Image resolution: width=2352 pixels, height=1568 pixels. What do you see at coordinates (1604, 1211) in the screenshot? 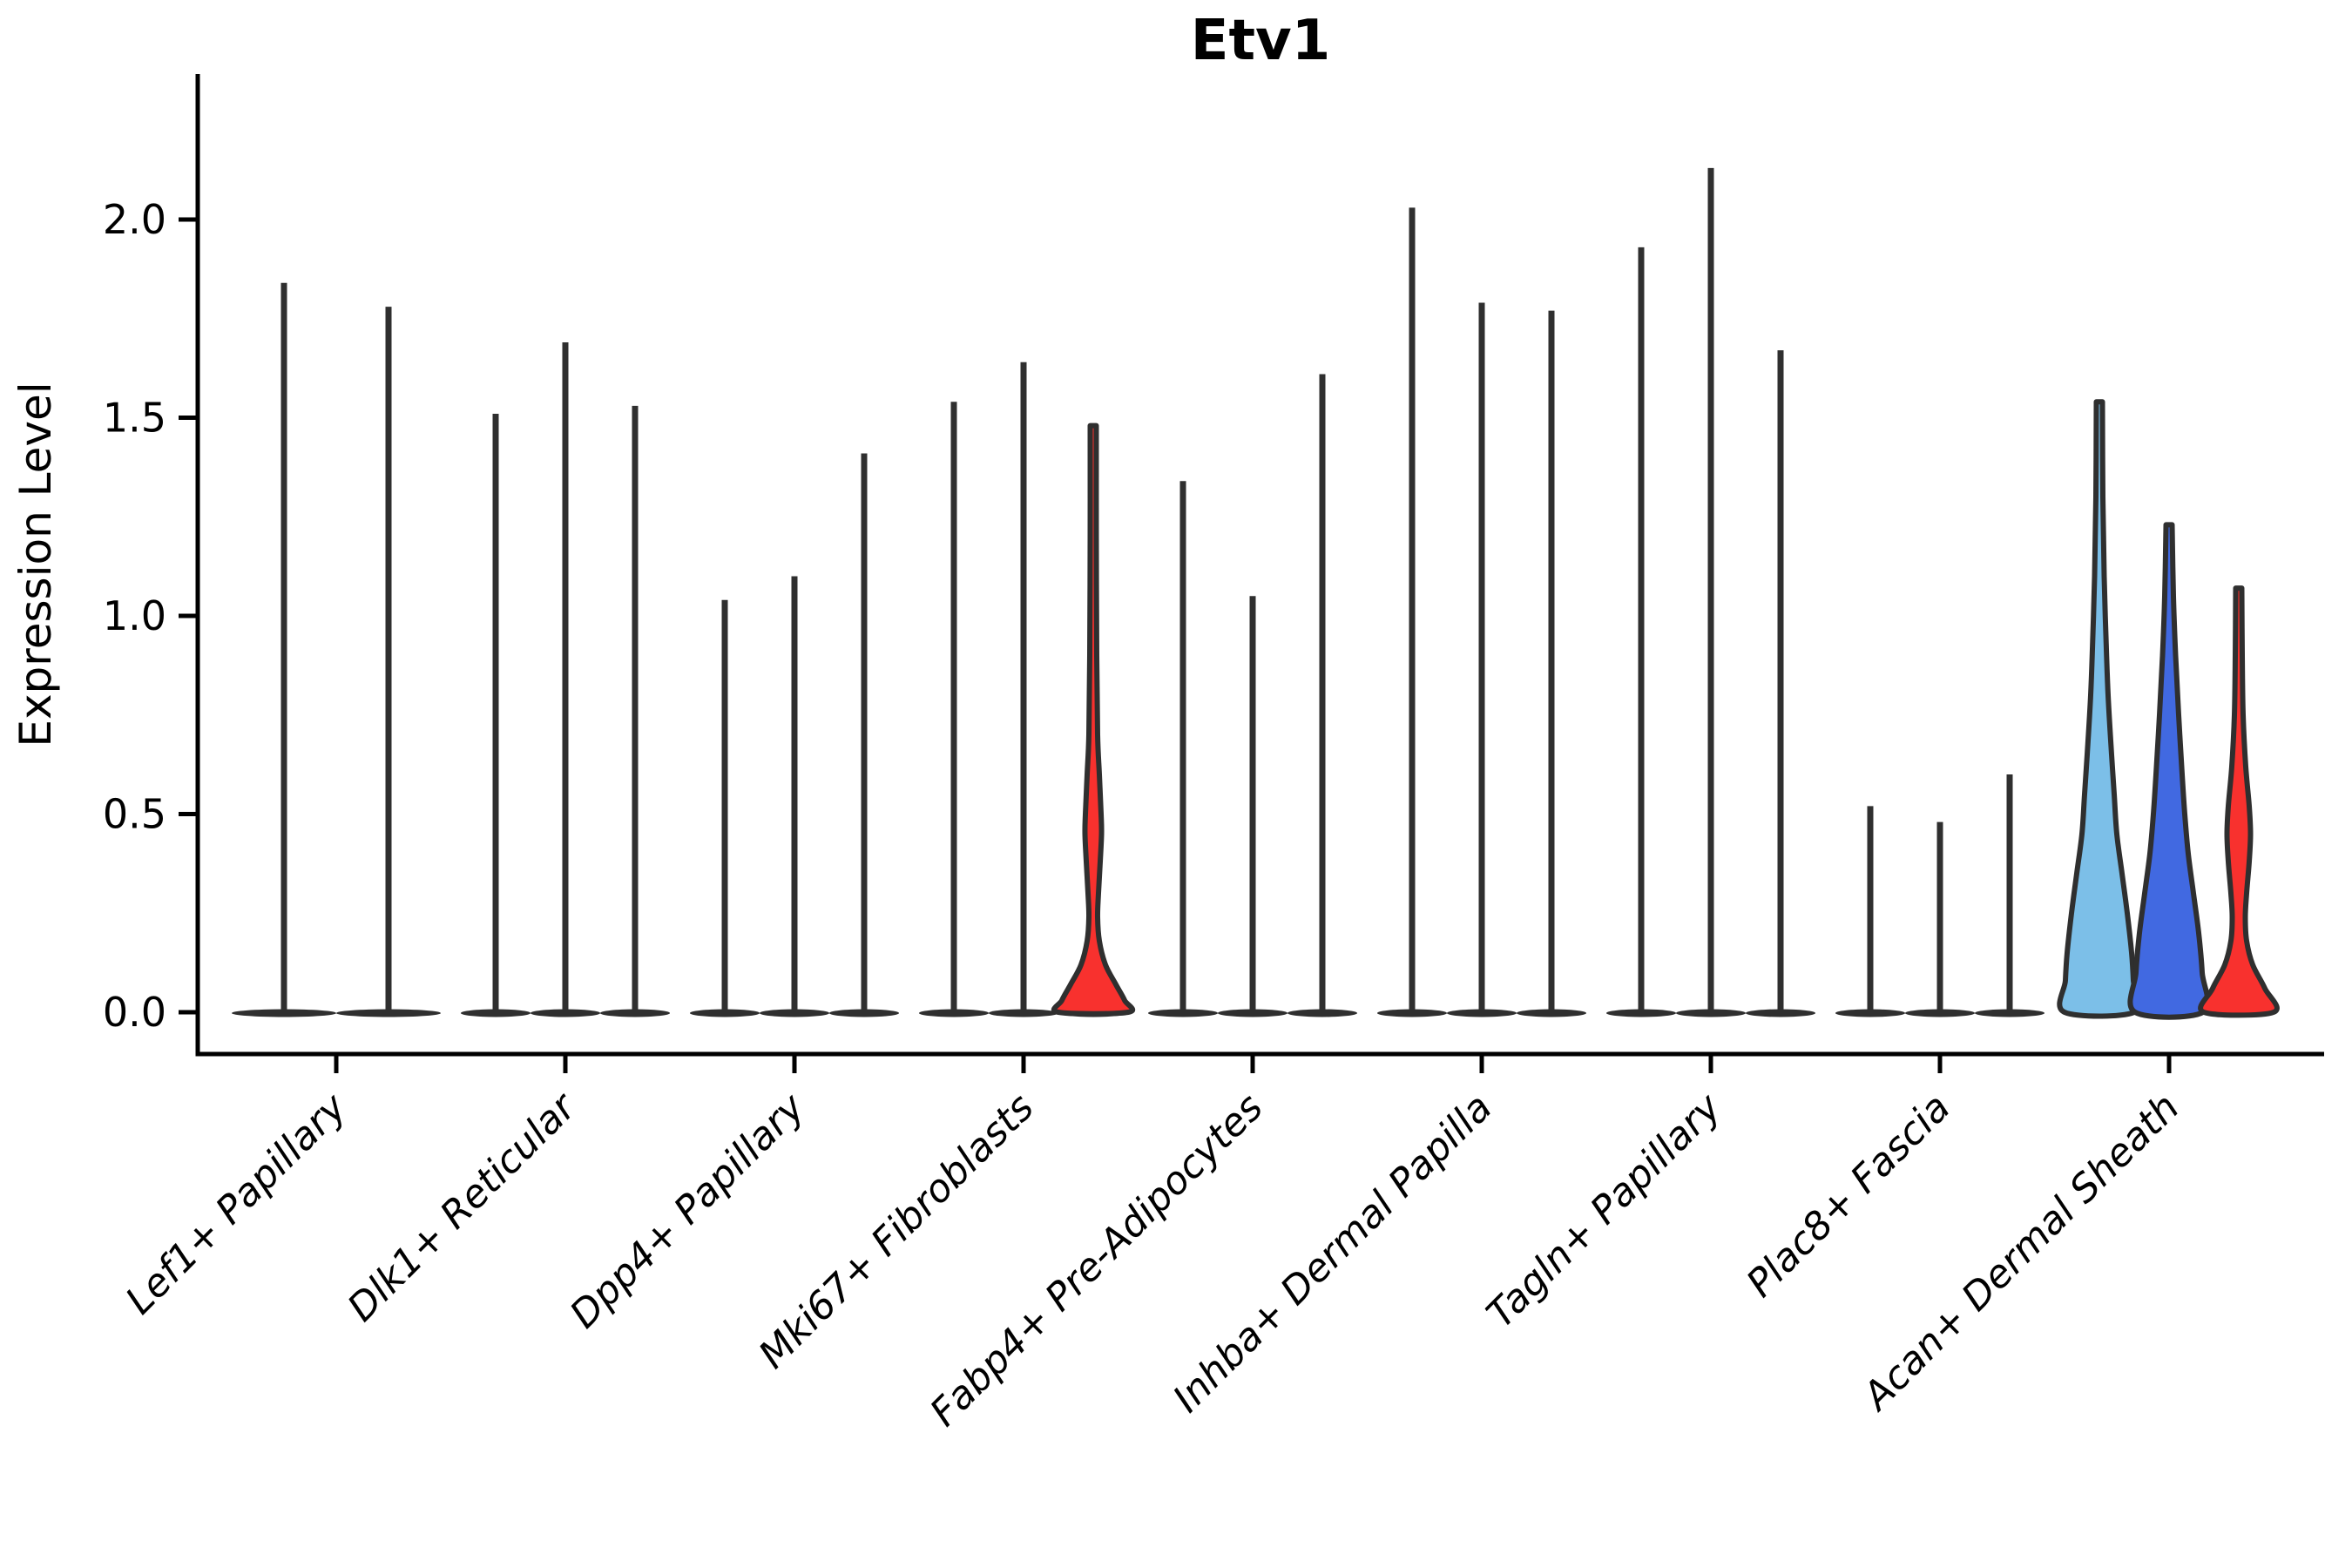
I see `x-tick-label: Tagln+ Papillary` at bounding box center [1604, 1211].